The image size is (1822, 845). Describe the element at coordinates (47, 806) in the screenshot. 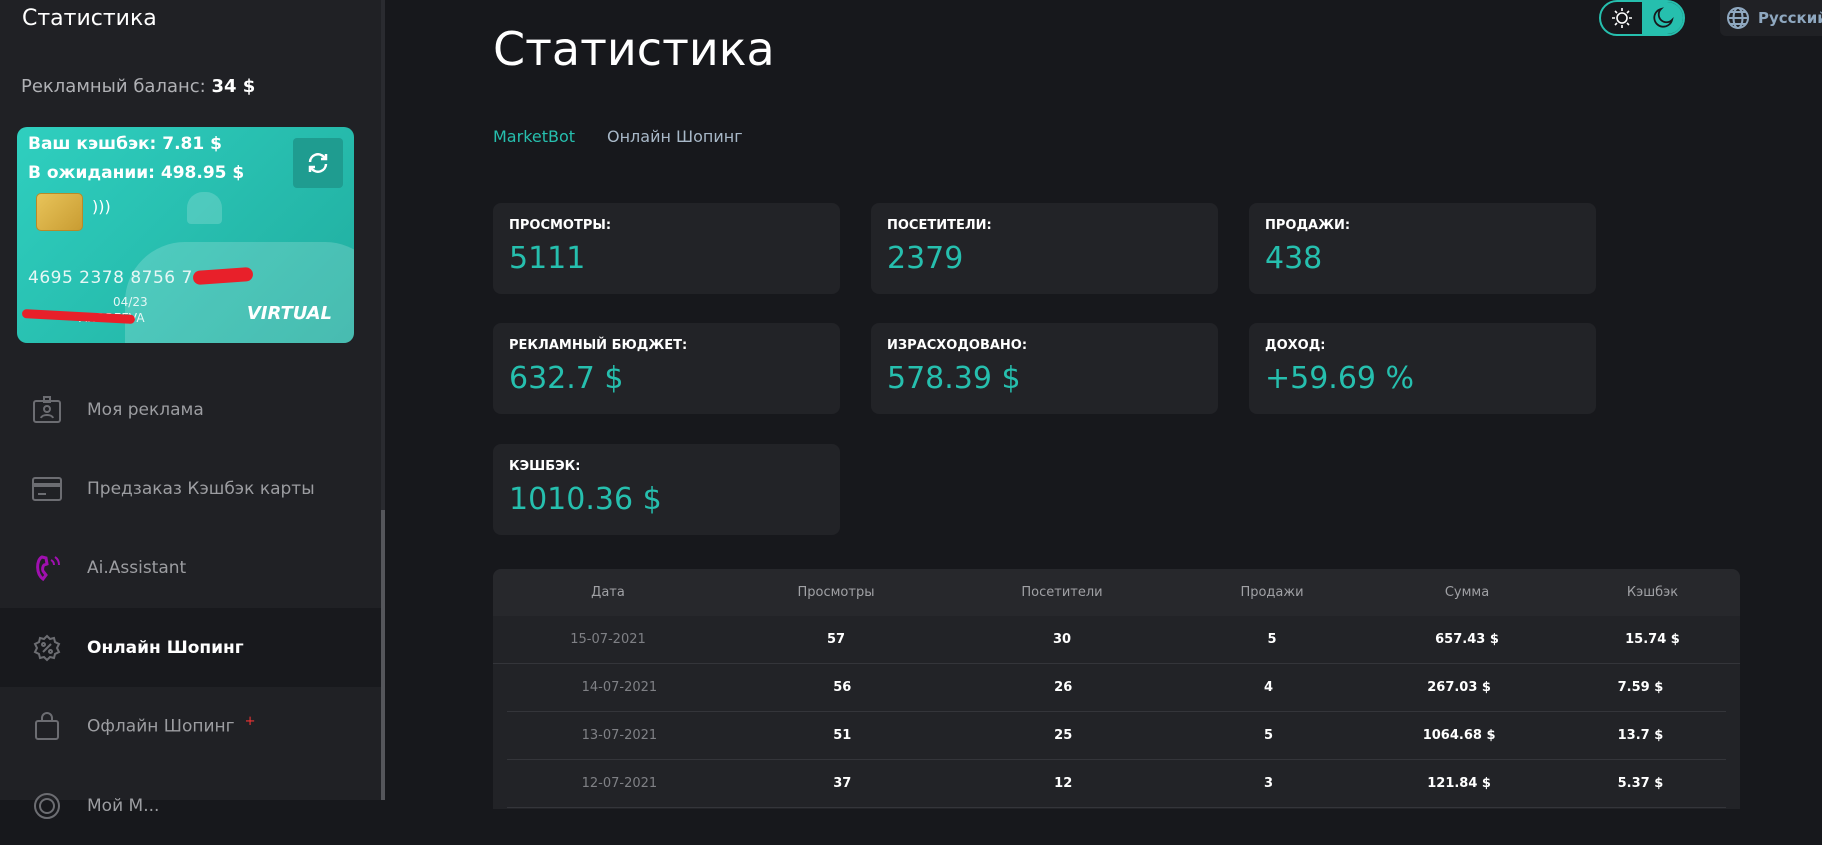

I see `target-icon` at that location.